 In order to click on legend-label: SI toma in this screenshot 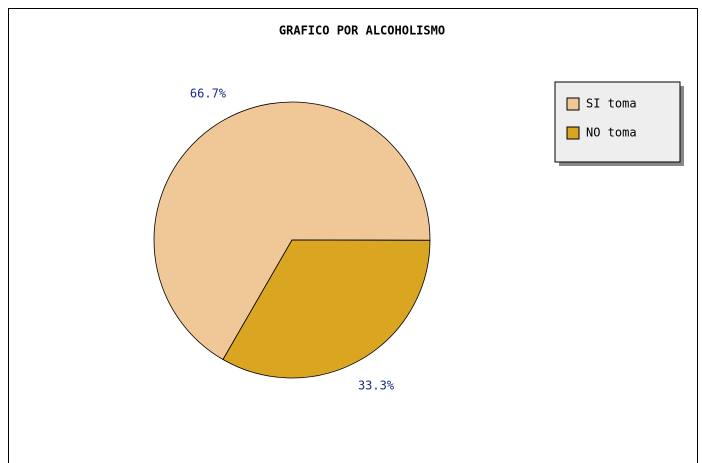, I will do `click(611, 104)`.